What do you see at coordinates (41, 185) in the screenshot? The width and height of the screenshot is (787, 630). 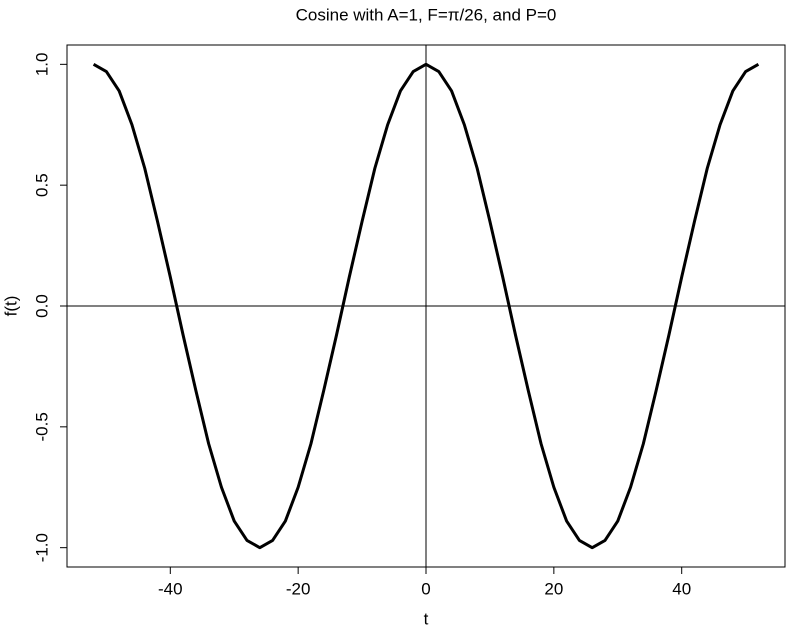 I see `y-tick-label: 0.5` at bounding box center [41, 185].